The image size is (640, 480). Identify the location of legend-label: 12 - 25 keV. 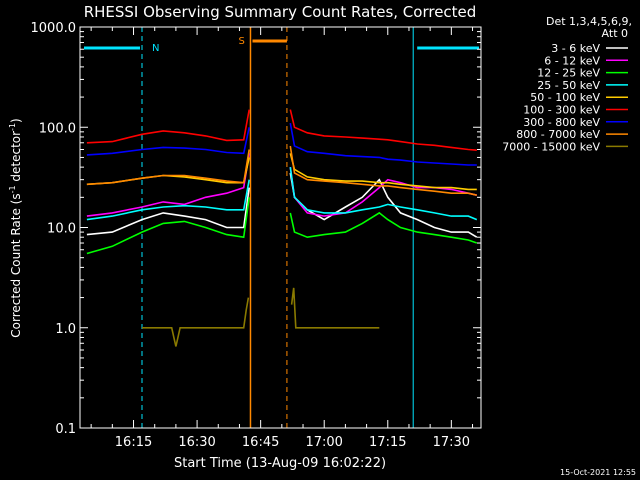
(568, 73).